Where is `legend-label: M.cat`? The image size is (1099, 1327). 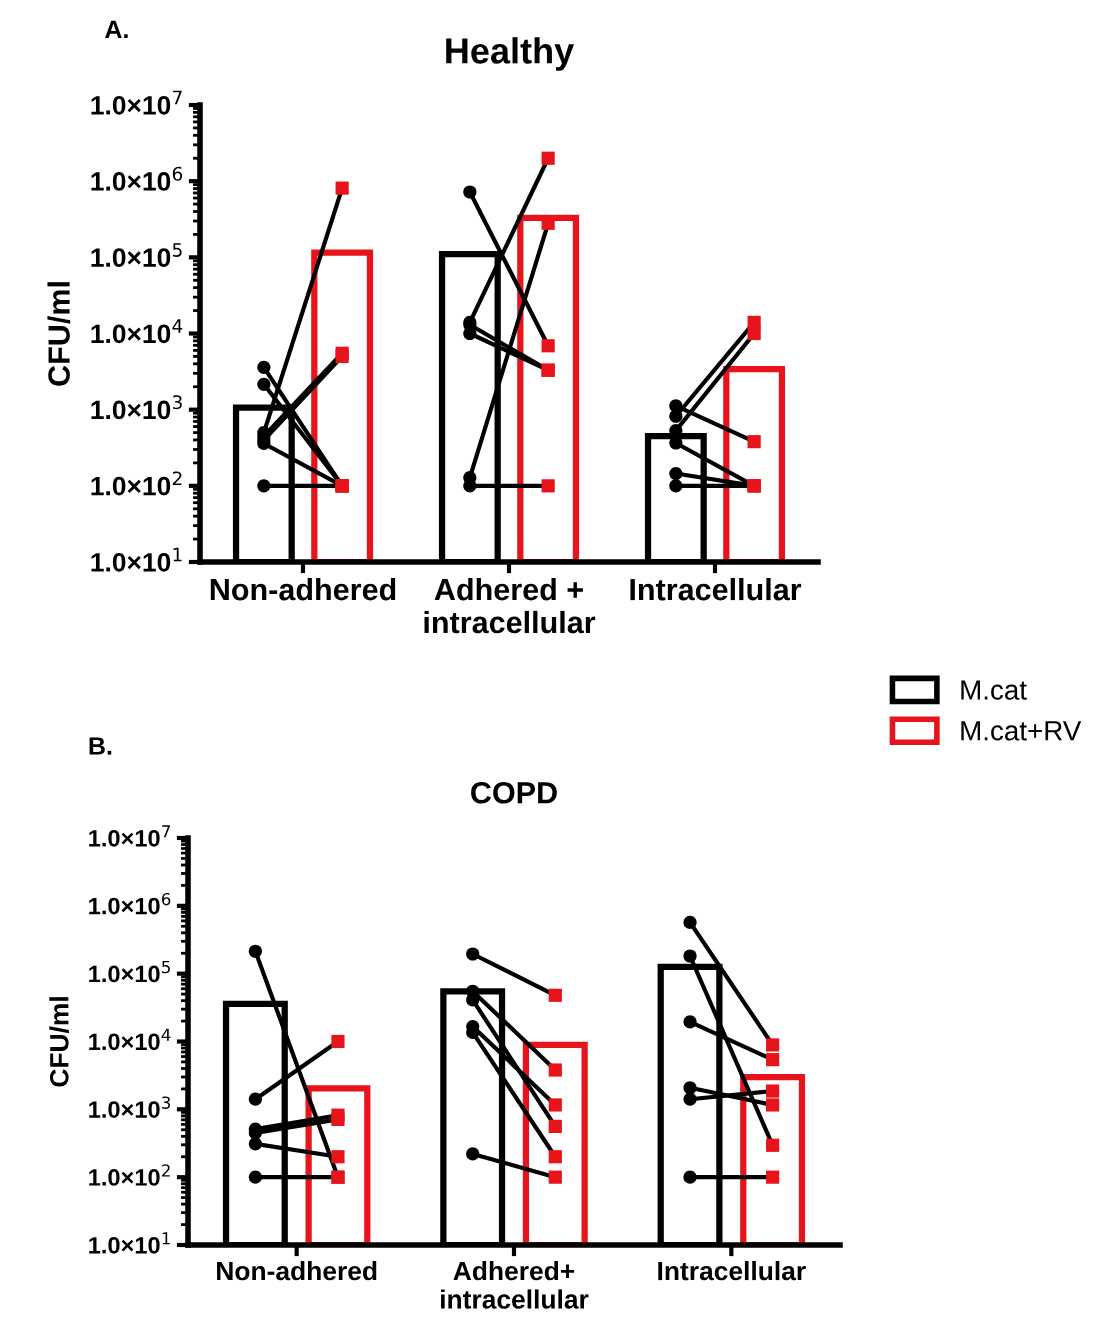
legend-label: M.cat is located at coordinates (994, 690).